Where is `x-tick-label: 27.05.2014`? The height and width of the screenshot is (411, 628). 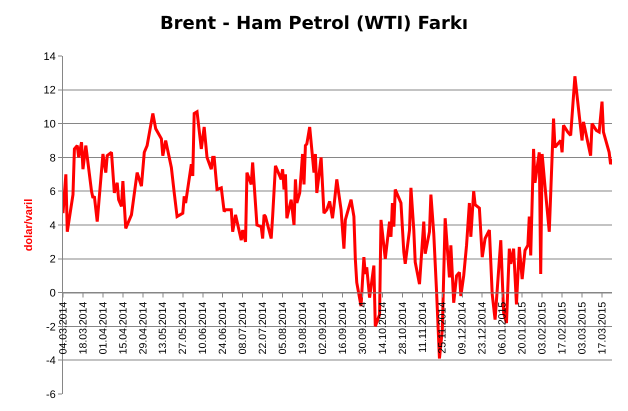
x-tick-label: 27.05.2014 is located at coordinates (183, 328).